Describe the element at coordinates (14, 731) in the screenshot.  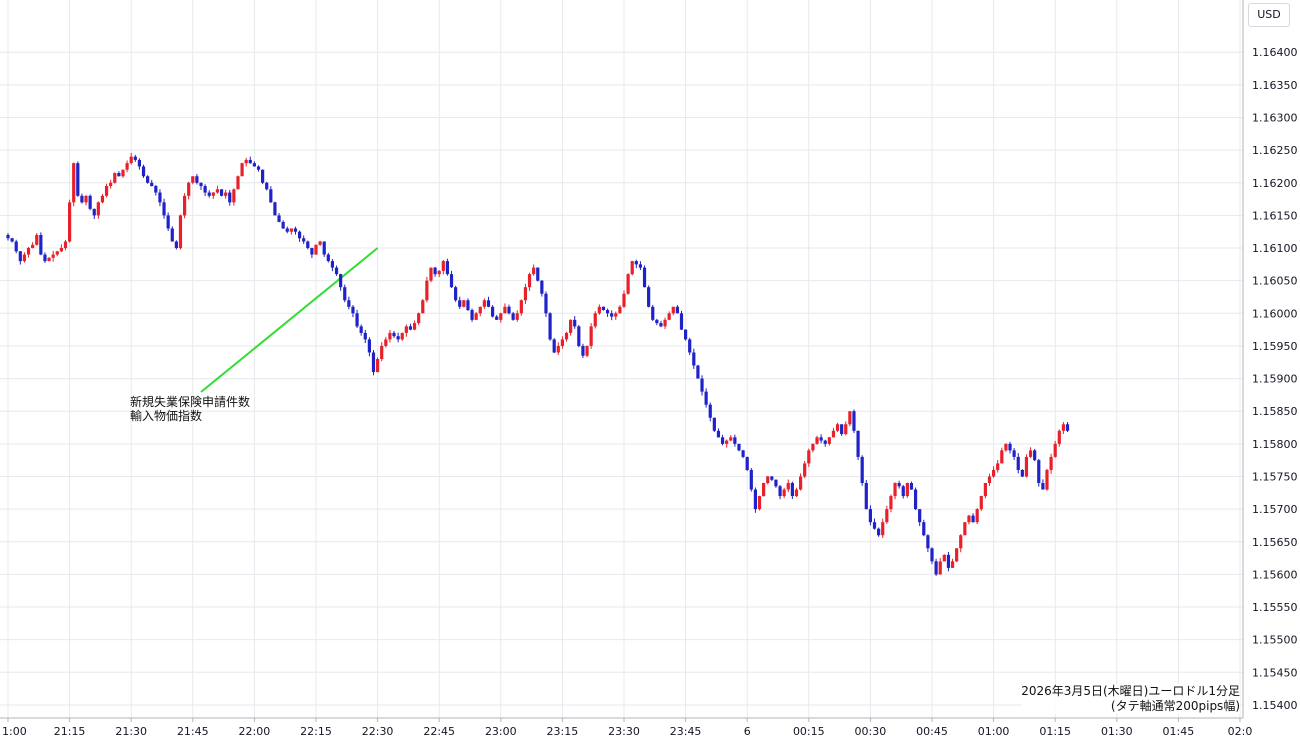
I see `time-tick-label: 1:00` at that location.